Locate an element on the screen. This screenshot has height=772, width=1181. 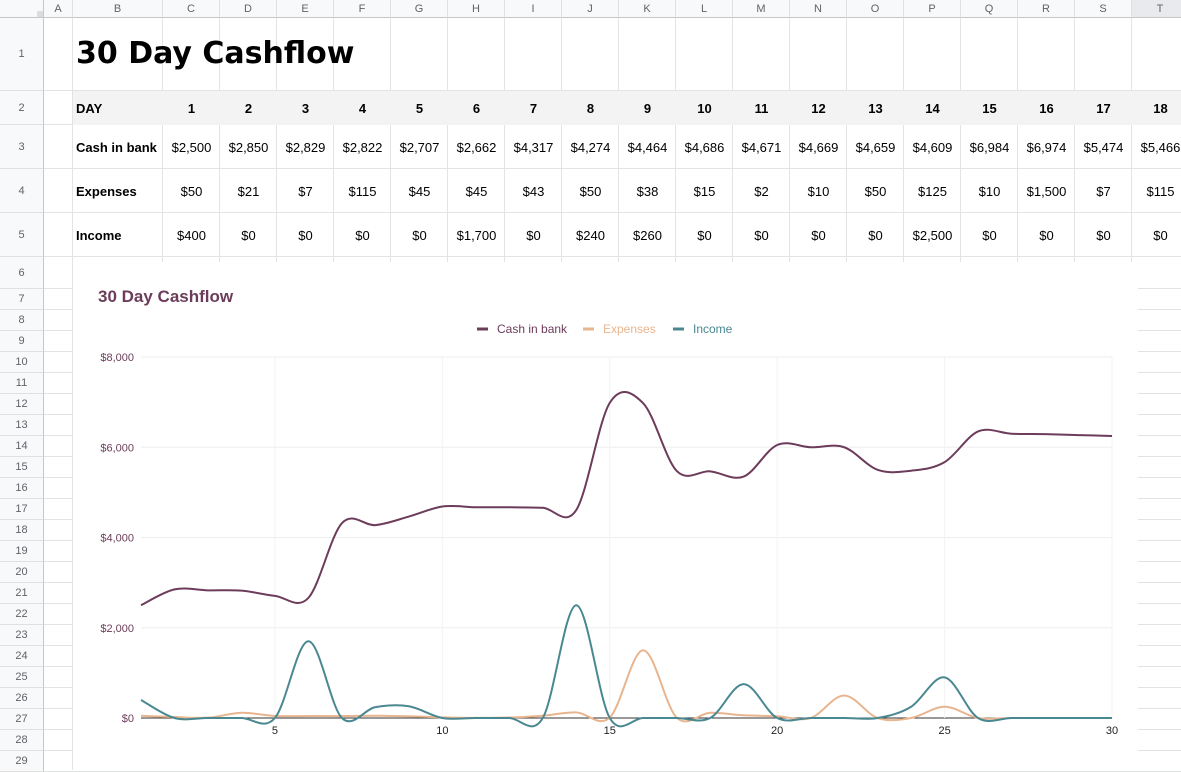
column-header-L: L is located at coordinates (704, 9).